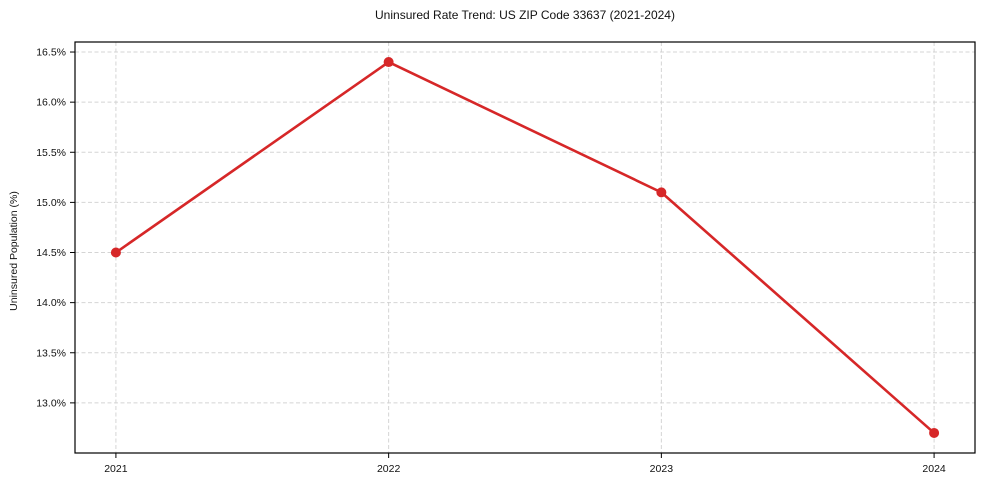 Image resolution: width=989 pixels, height=490 pixels. What do you see at coordinates (51, 253) in the screenshot?
I see `y-tick-label: 14.5%` at bounding box center [51, 253].